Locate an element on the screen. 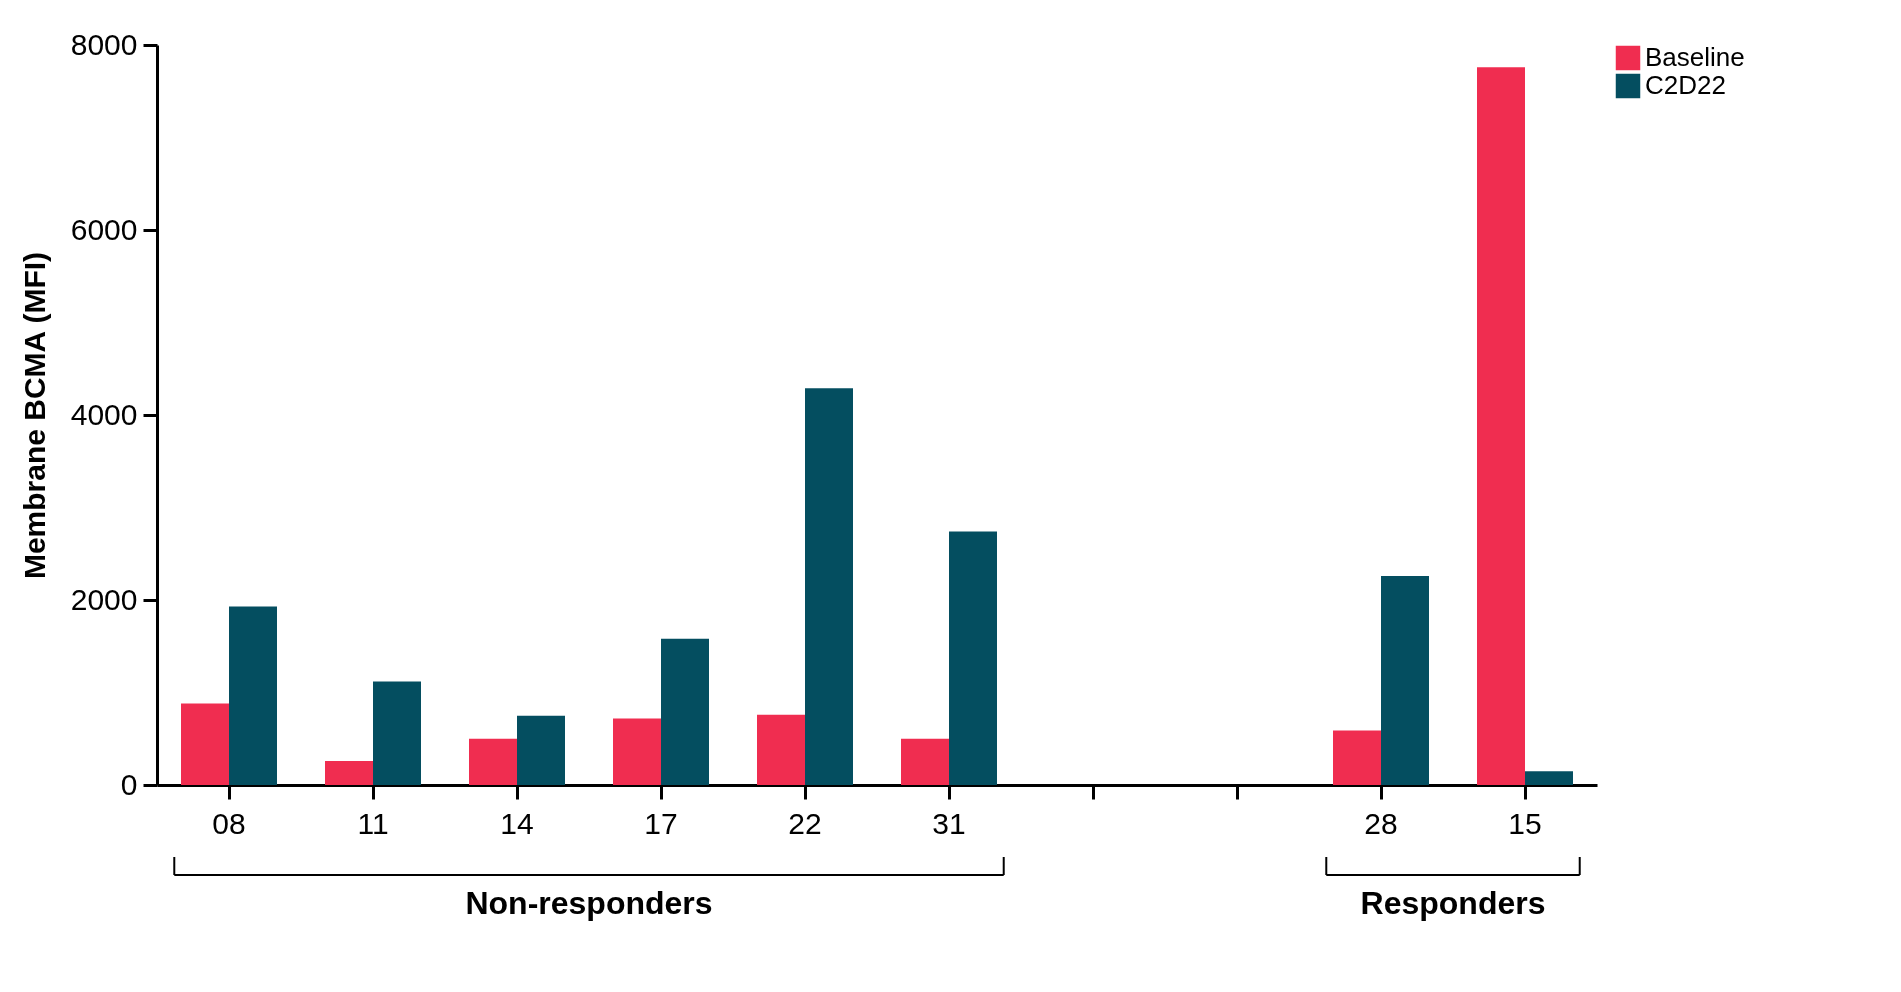 The image size is (1901, 992). legend-label: Baseline is located at coordinates (1695, 57).